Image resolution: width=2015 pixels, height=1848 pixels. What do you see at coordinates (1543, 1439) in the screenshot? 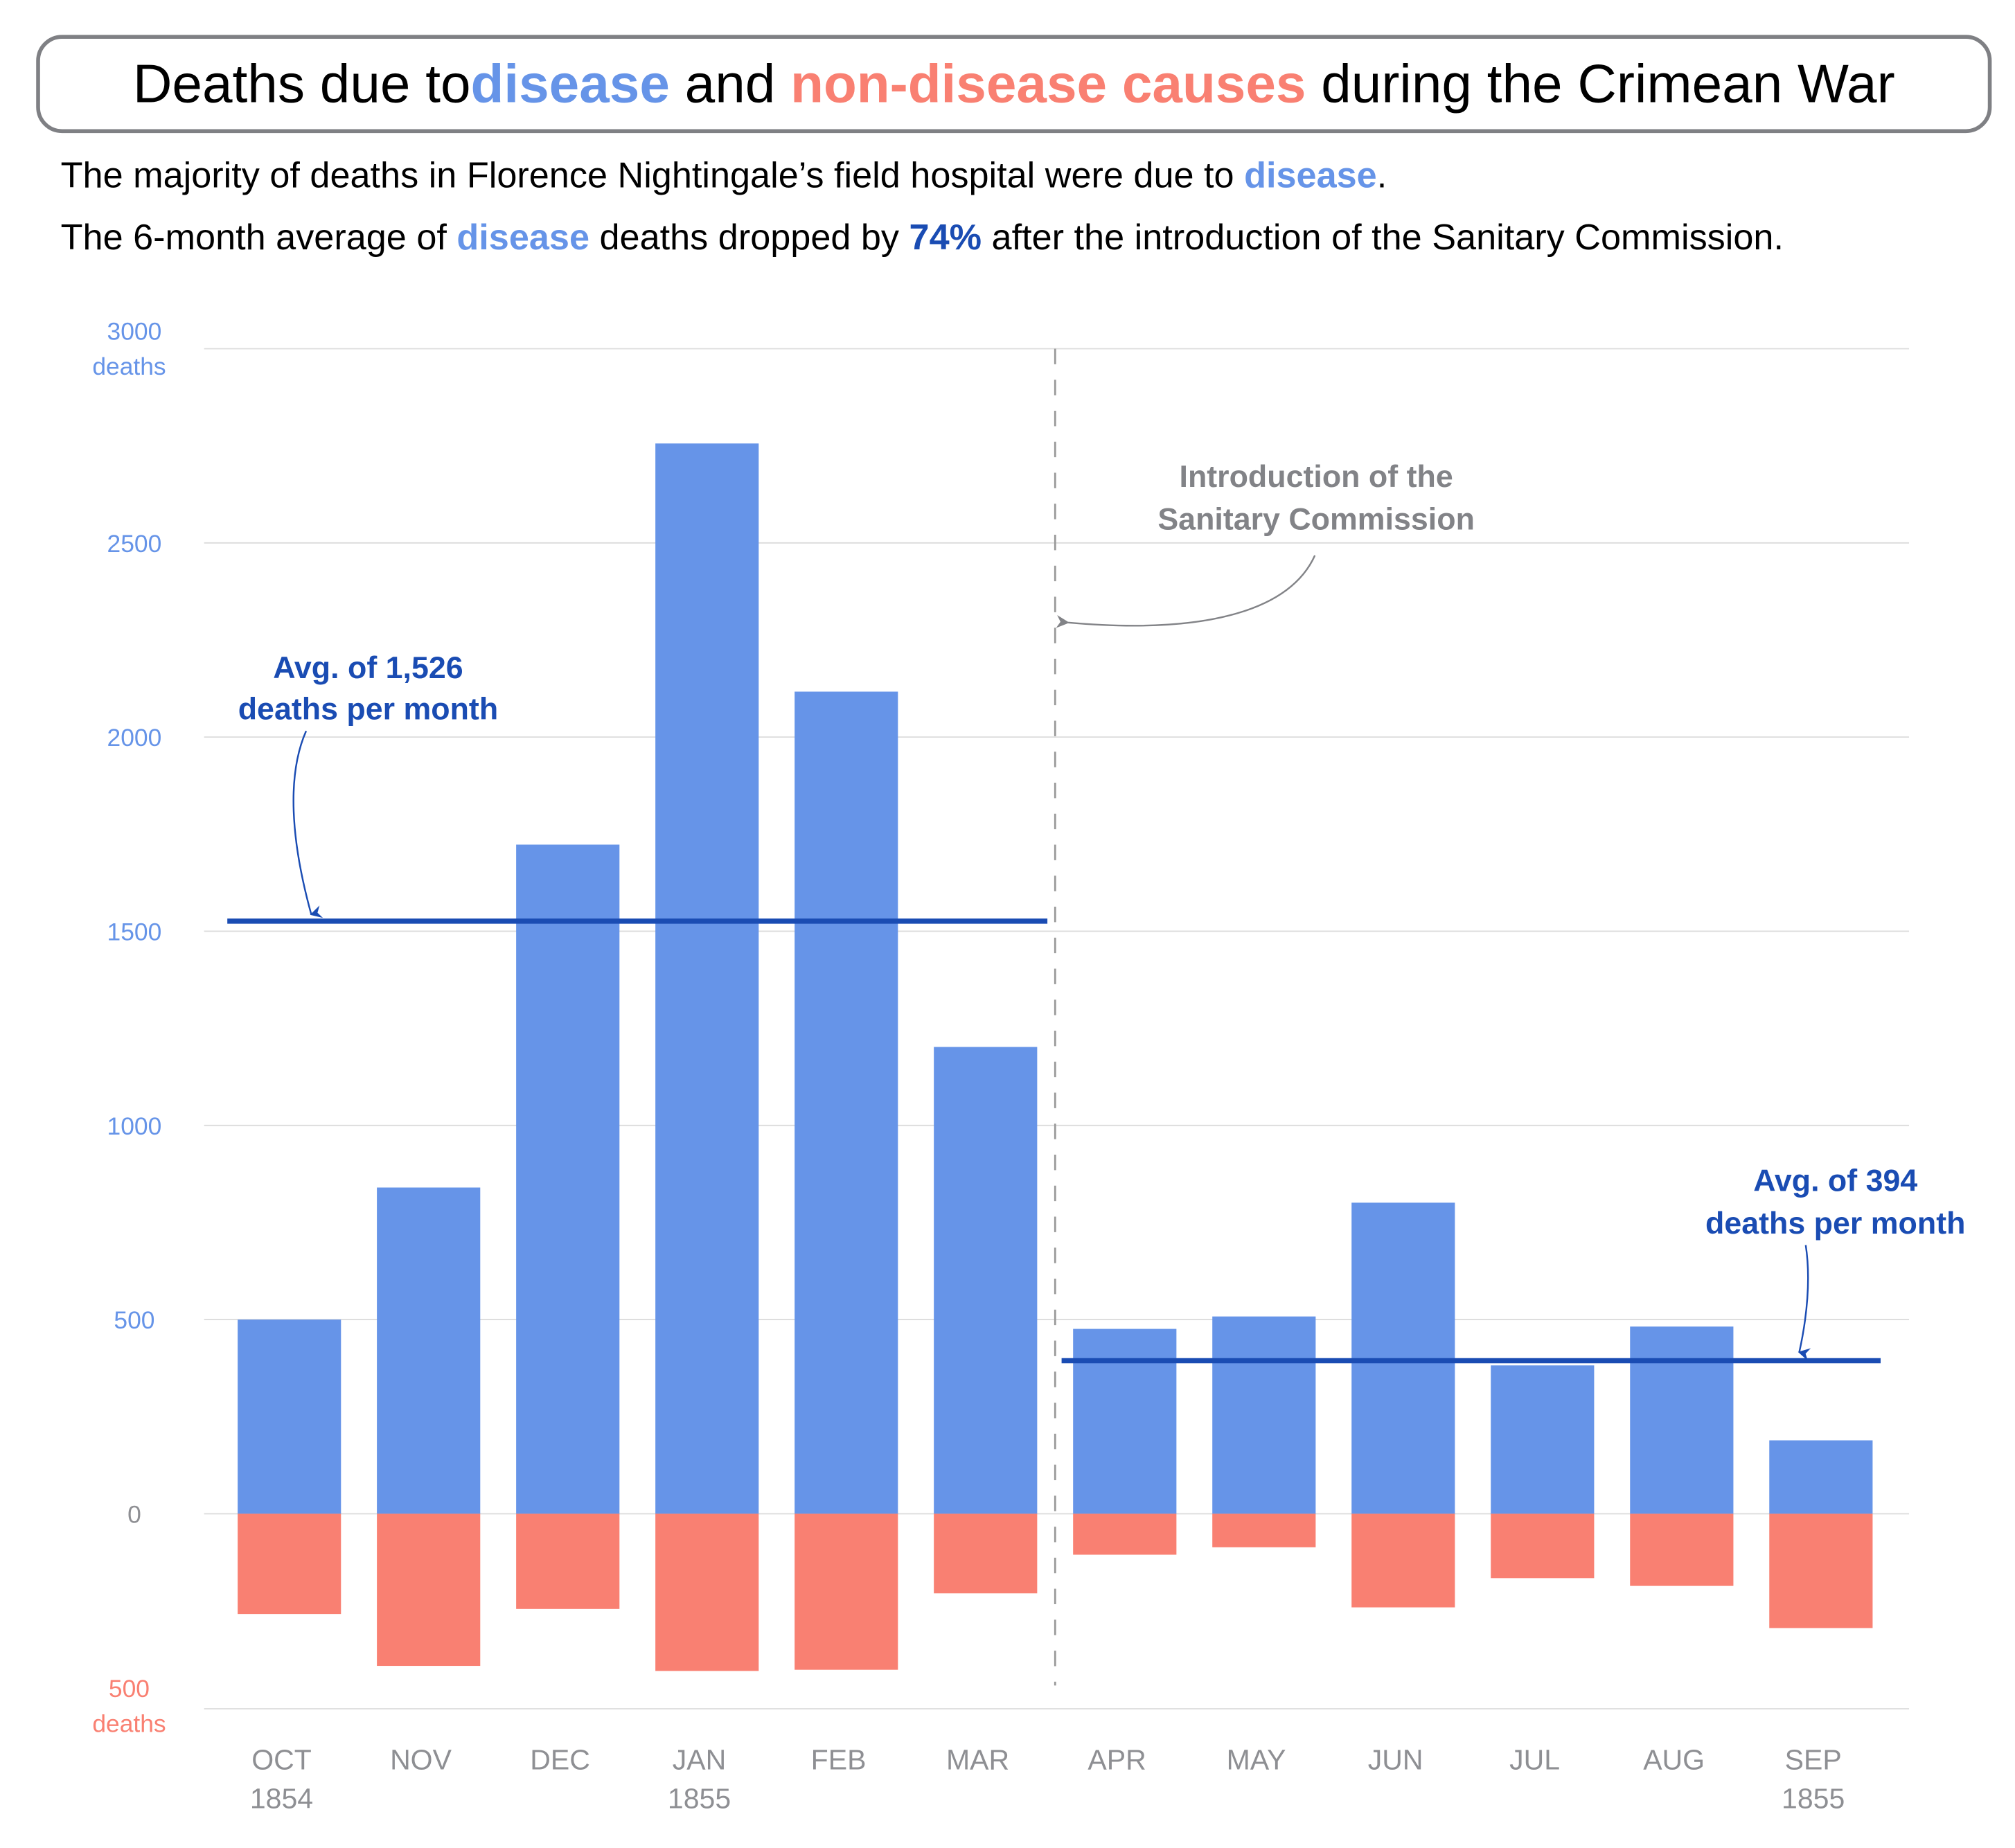
I see `bar-disease-jul` at bounding box center [1543, 1439].